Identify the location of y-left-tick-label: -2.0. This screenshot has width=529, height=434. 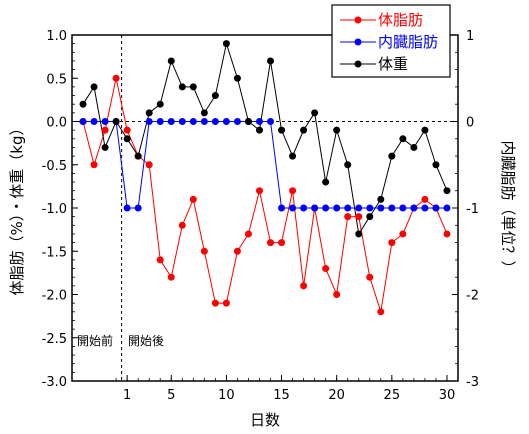
(54, 296).